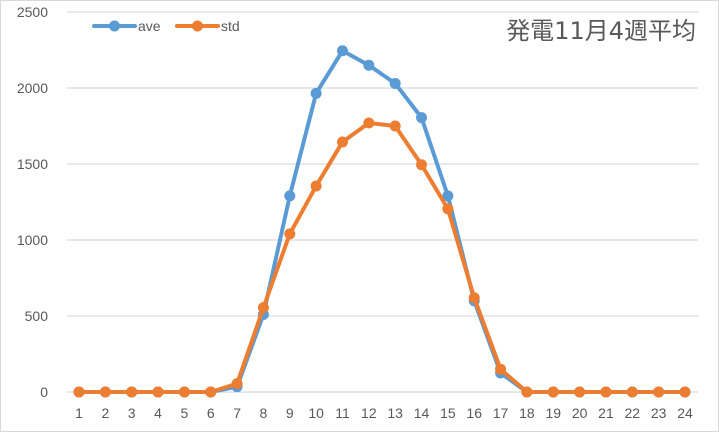  I want to click on x-tick-label: 1, so click(79, 413).